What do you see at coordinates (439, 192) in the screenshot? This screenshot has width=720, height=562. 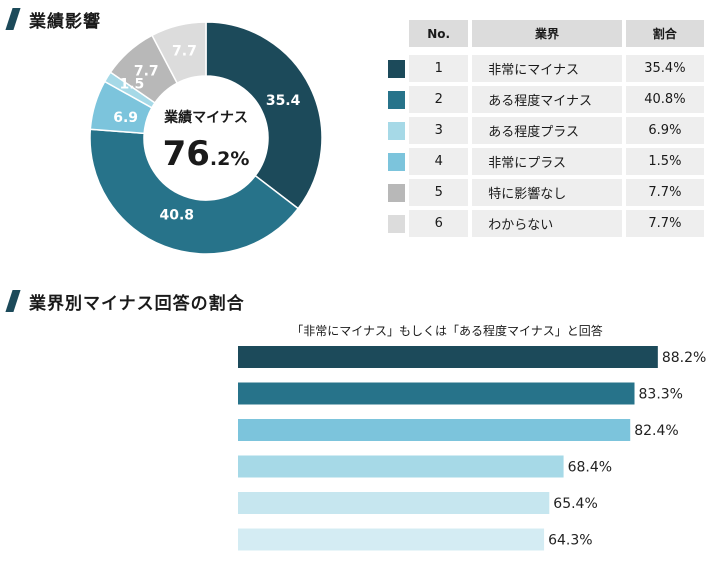 I see `row-no: 5` at bounding box center [439, 192].